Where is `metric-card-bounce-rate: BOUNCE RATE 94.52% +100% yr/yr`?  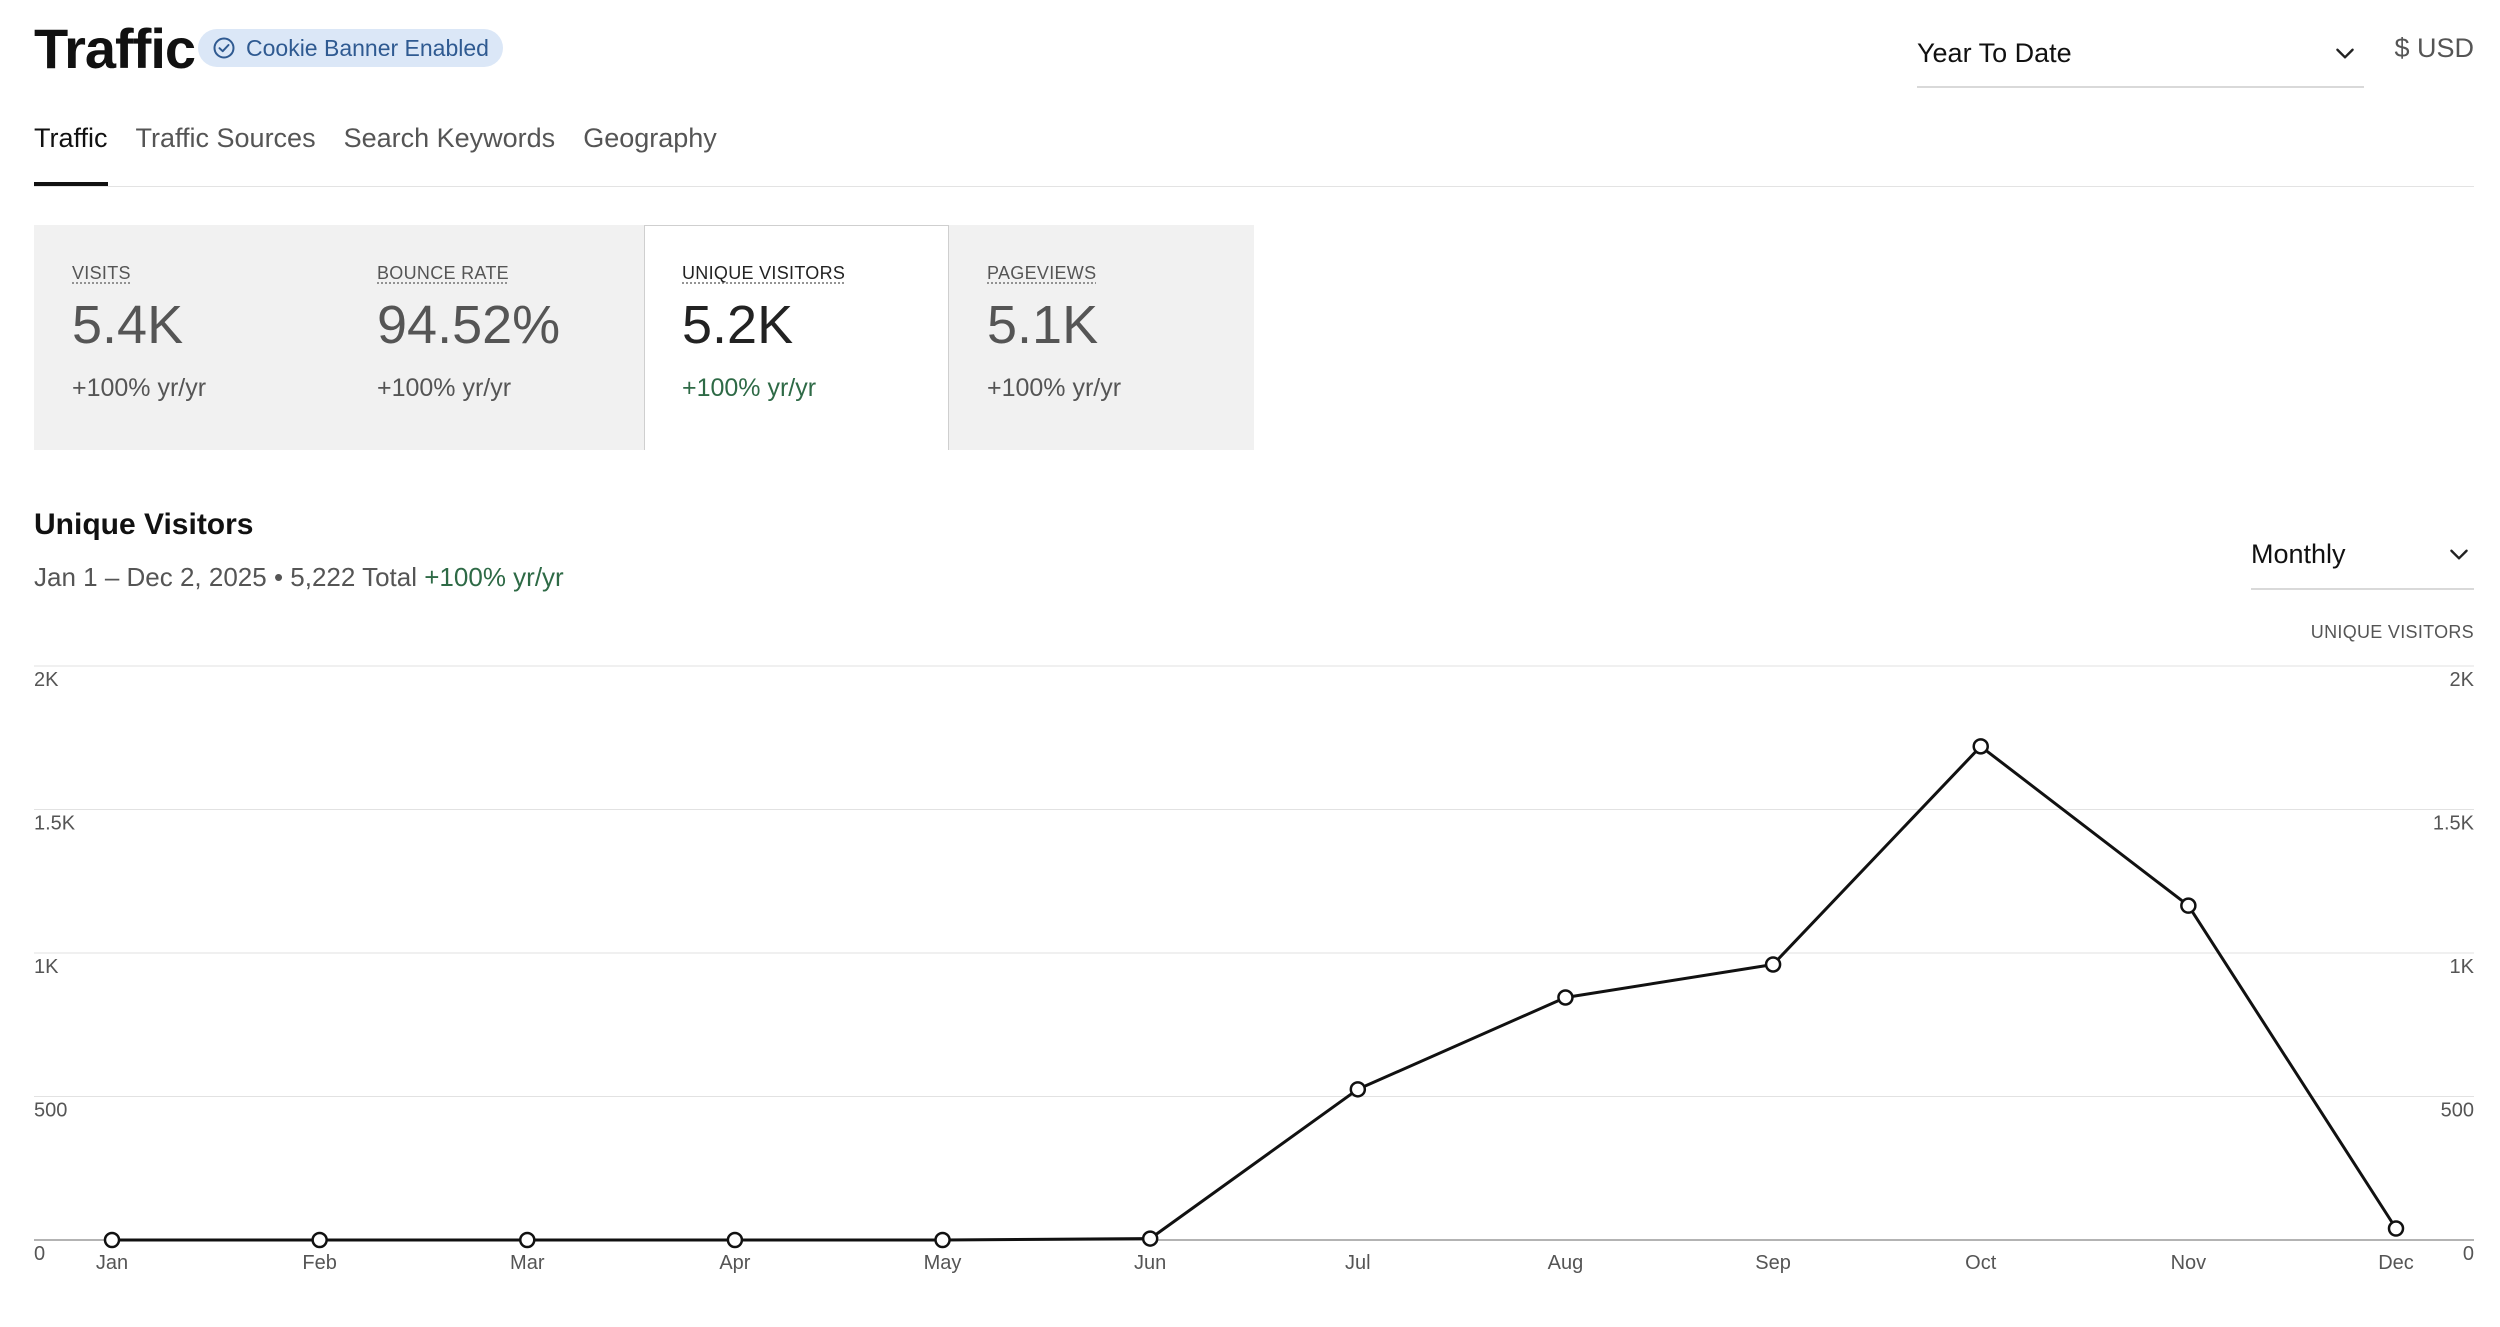 metric-card-bounce-rate: BOUNCE RATE 94.52% +100% yr/yr is located at coordinates (491, 337).